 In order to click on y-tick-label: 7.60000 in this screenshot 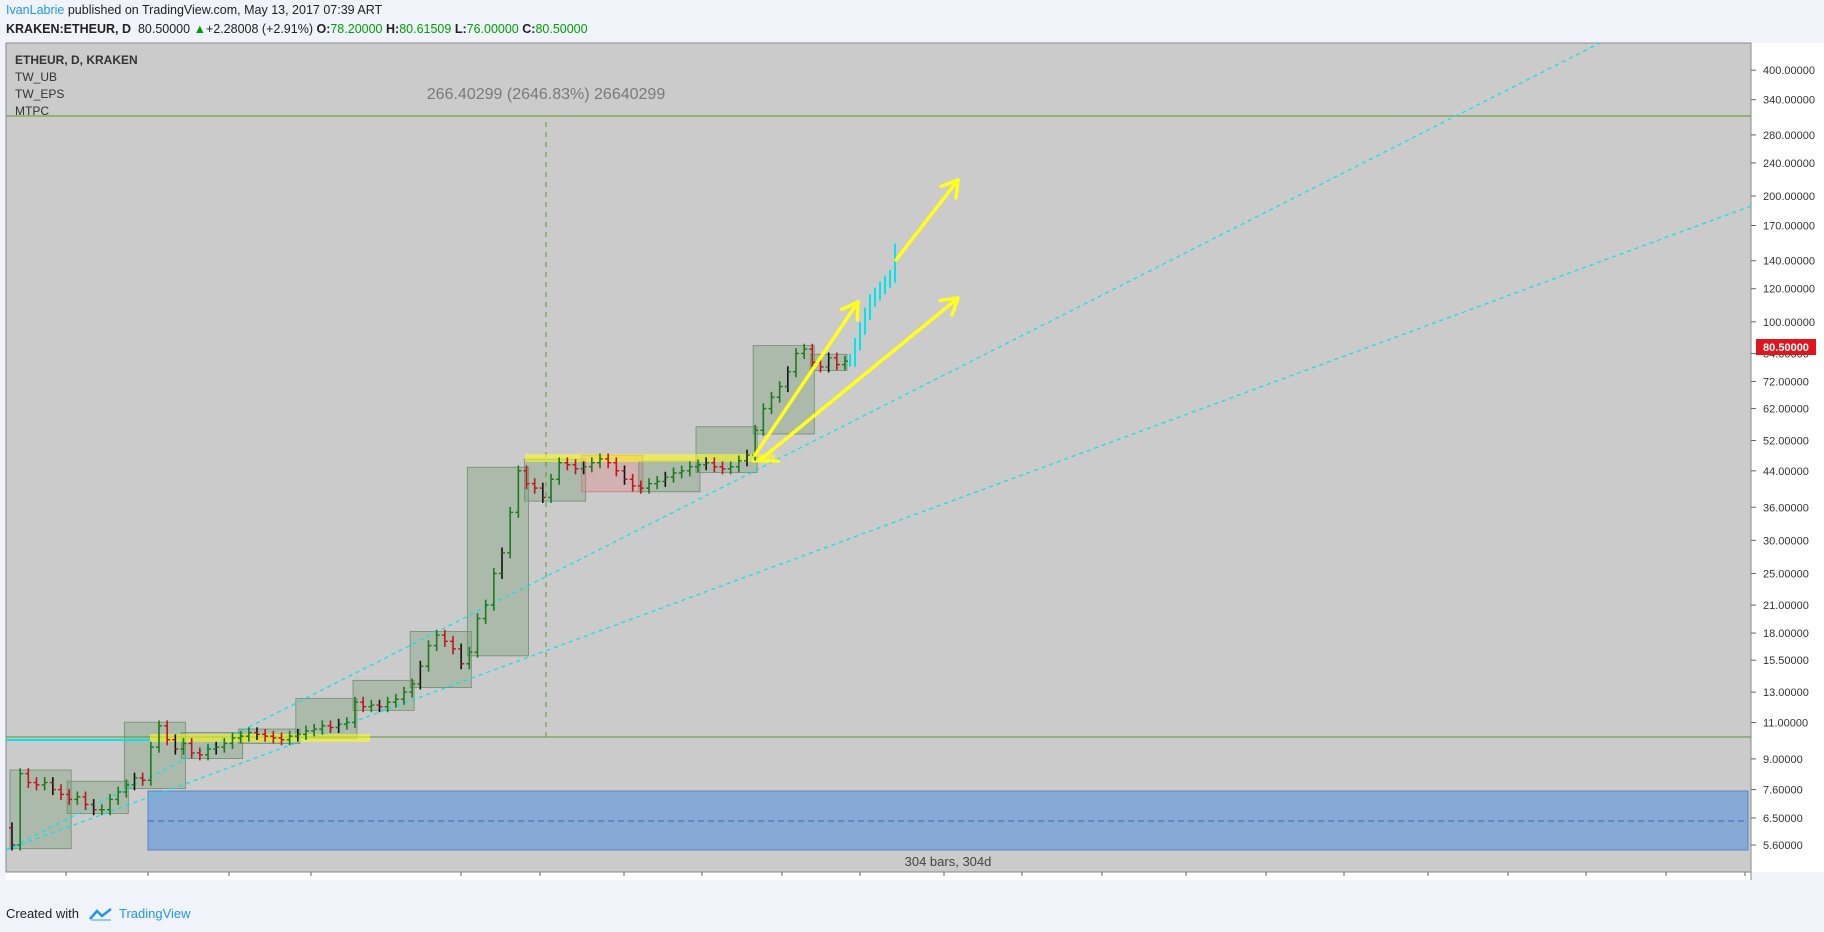, I will do `click(1783, 791)`.